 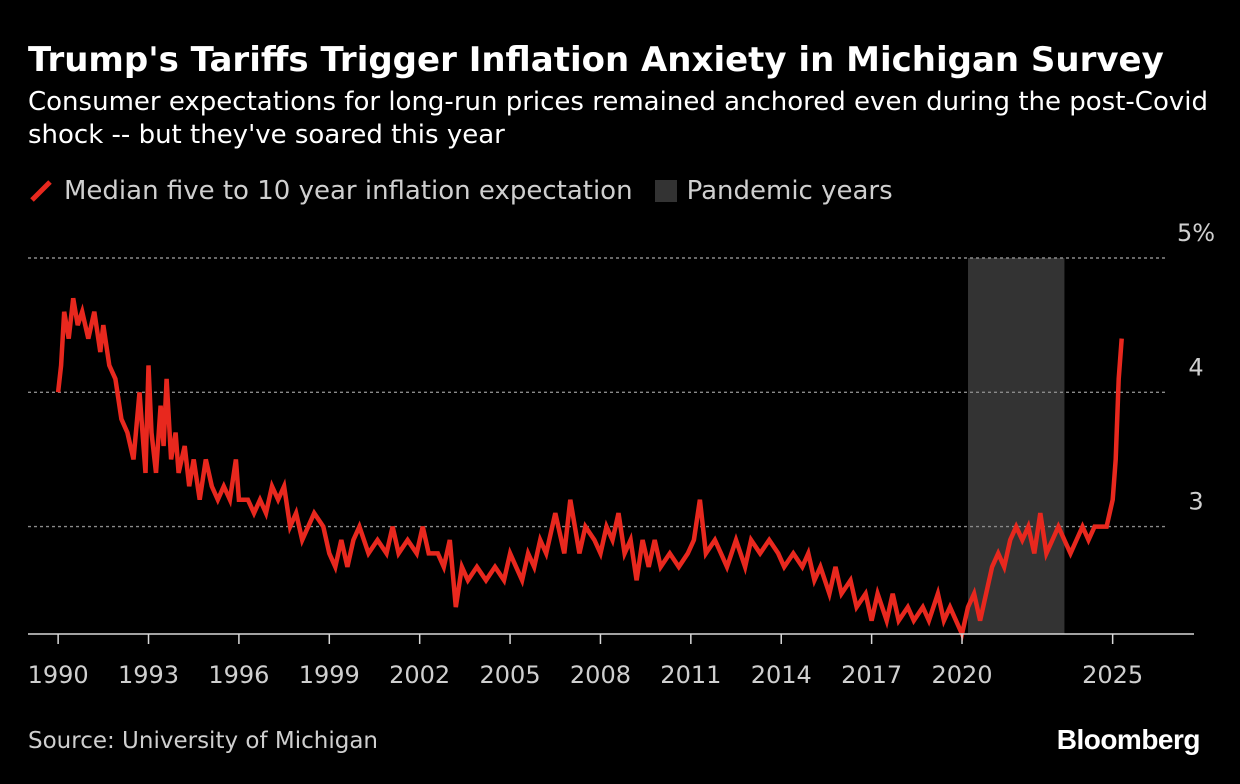 I want to click on y-tick-label-3: 3, so click(x=1195, y=502).